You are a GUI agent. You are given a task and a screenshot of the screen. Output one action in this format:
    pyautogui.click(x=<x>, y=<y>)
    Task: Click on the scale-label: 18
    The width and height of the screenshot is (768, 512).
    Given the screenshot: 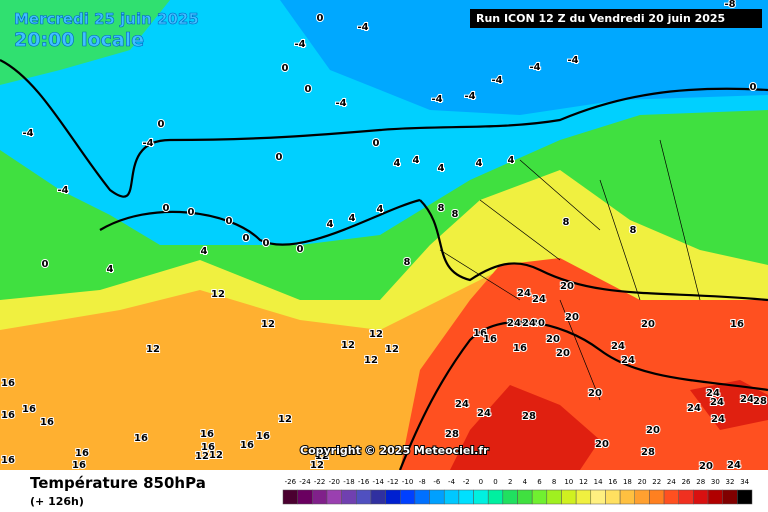 What is the action you would take?
    pyautogui.click(x=627, y=482)
    